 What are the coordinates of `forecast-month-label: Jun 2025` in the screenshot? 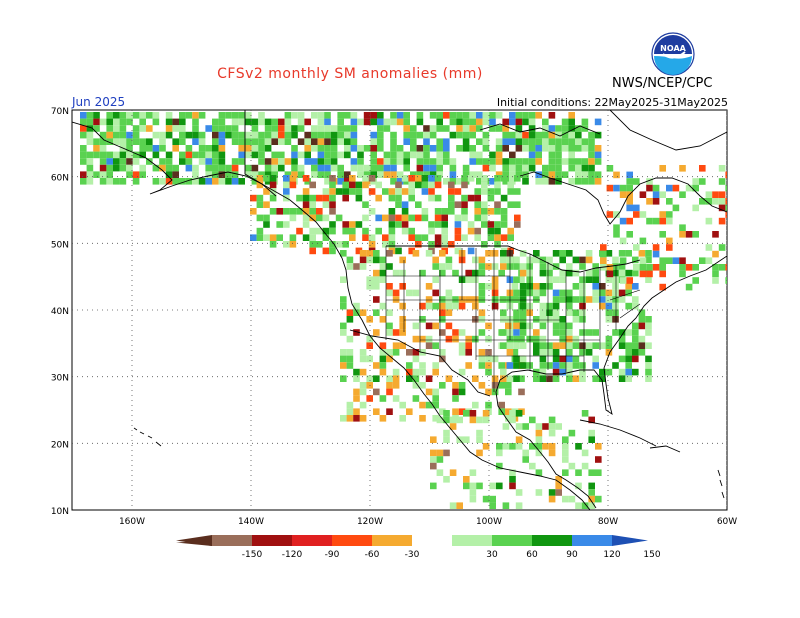 It's located at (99, 102).